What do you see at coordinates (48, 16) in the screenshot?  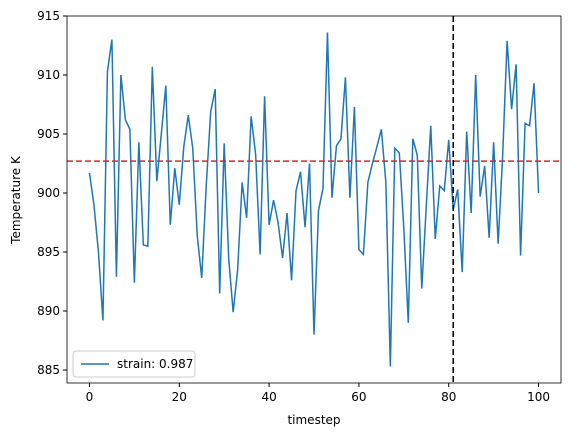 I see `y-tick-label: 915` at bounding box center [48, 16].